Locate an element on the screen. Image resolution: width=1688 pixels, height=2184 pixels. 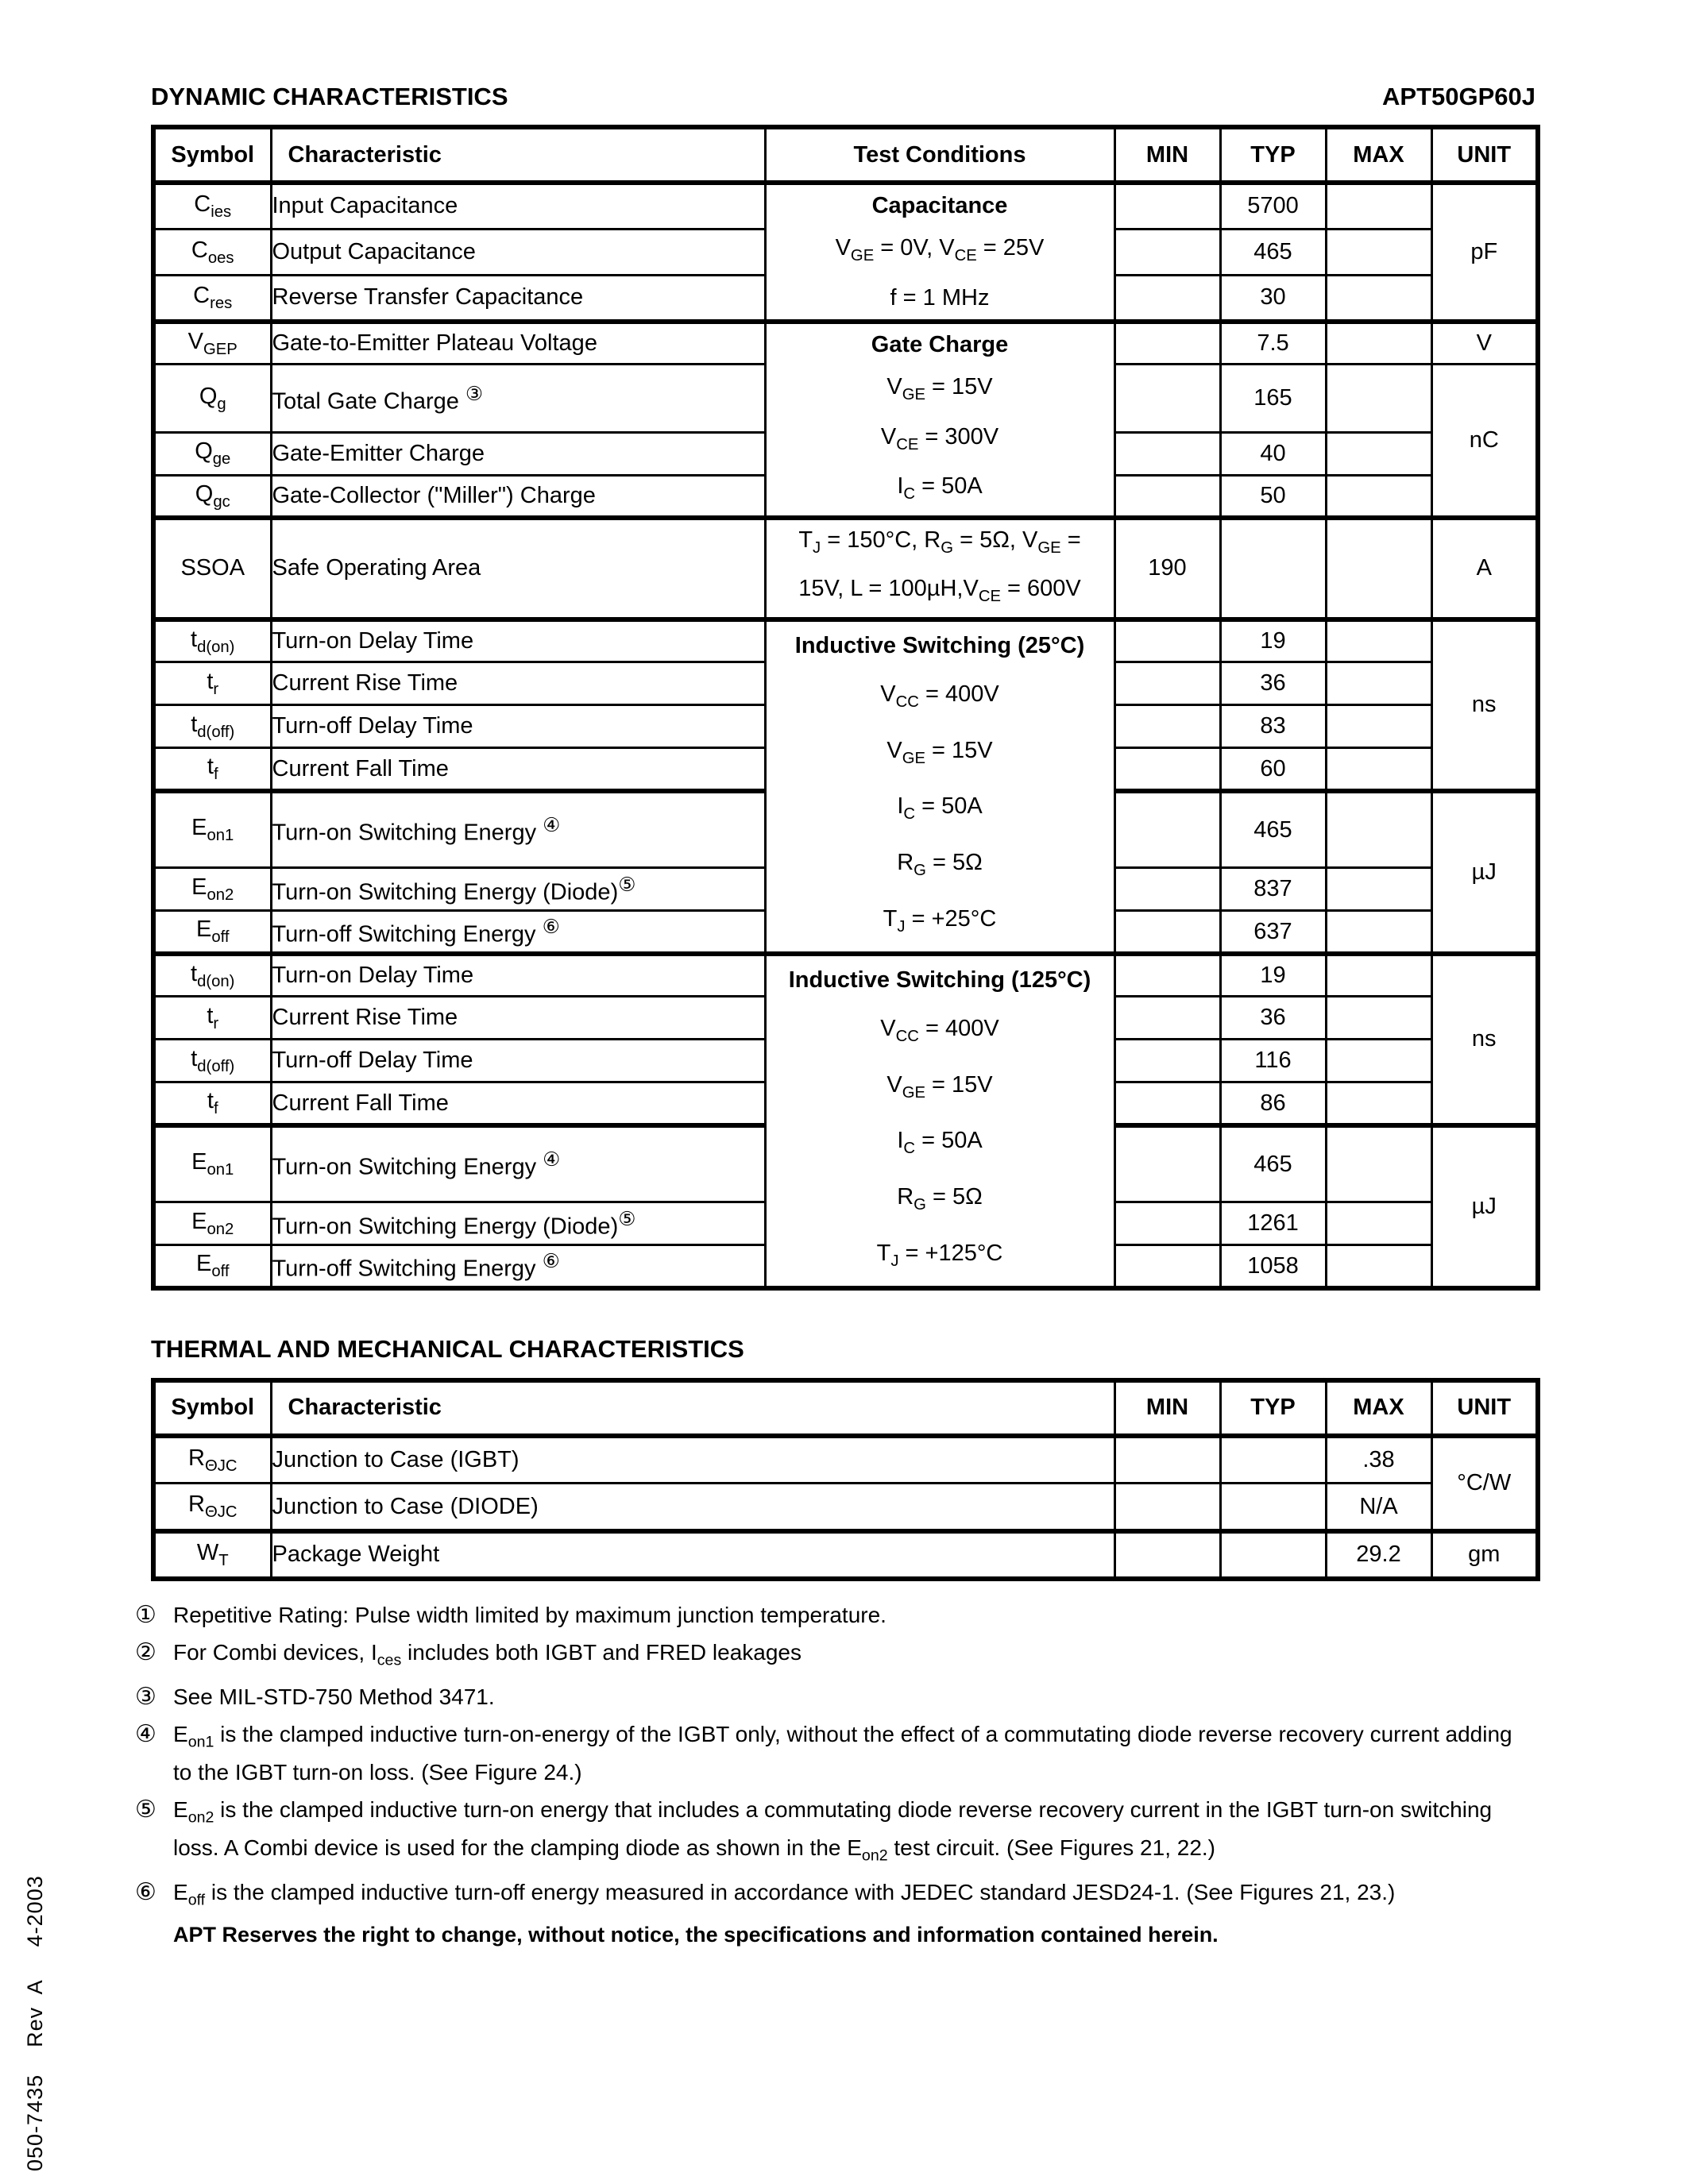
test-condition-line: Inductive Switching (25°C) is located at coordinates (940, 645).